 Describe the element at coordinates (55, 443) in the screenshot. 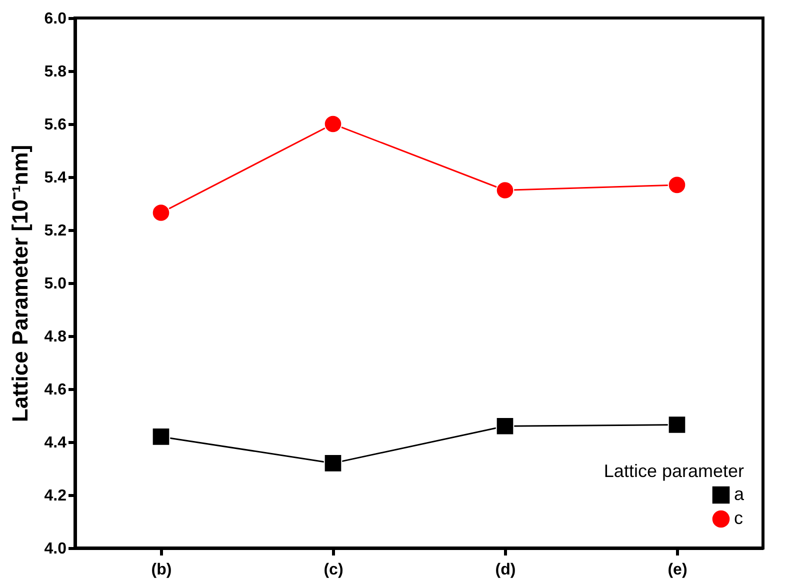

I see `y-tick-label: 4.4` at that location.